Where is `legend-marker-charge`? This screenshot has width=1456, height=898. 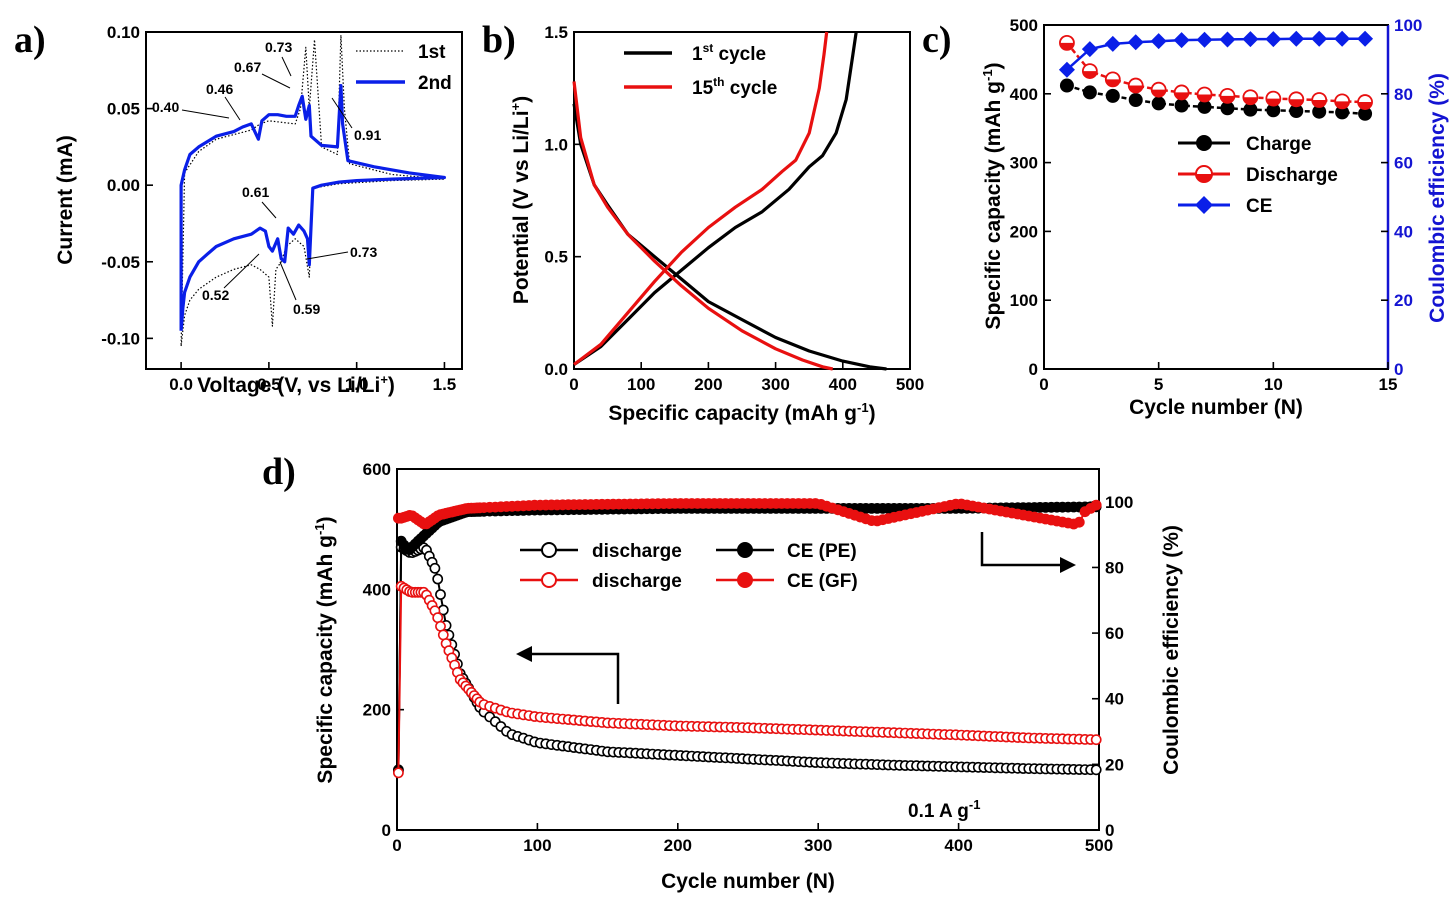 legend-marker-charge is located at coordinates (1204, 143).